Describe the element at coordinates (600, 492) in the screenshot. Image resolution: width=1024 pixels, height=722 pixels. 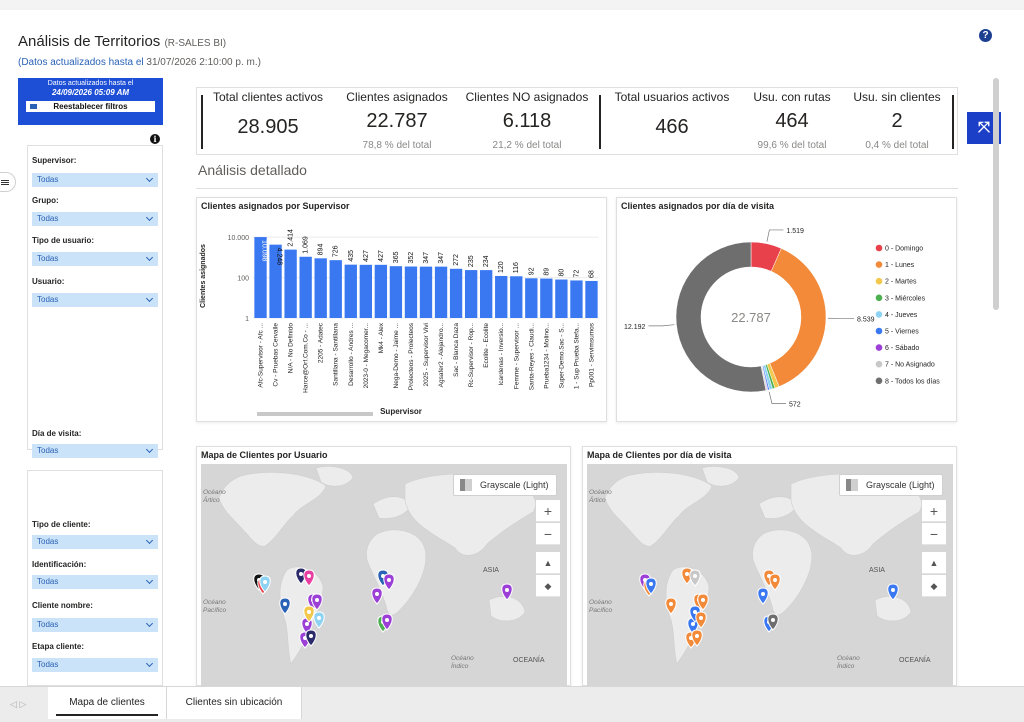
I see `map-region-label: Océano` at that location.